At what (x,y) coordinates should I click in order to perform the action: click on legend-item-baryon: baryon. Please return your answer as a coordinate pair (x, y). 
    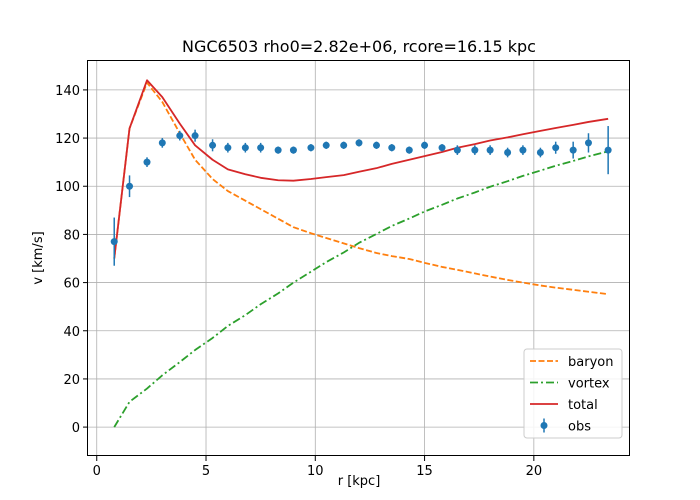
    Looking at the image, I should click on (571, 362).